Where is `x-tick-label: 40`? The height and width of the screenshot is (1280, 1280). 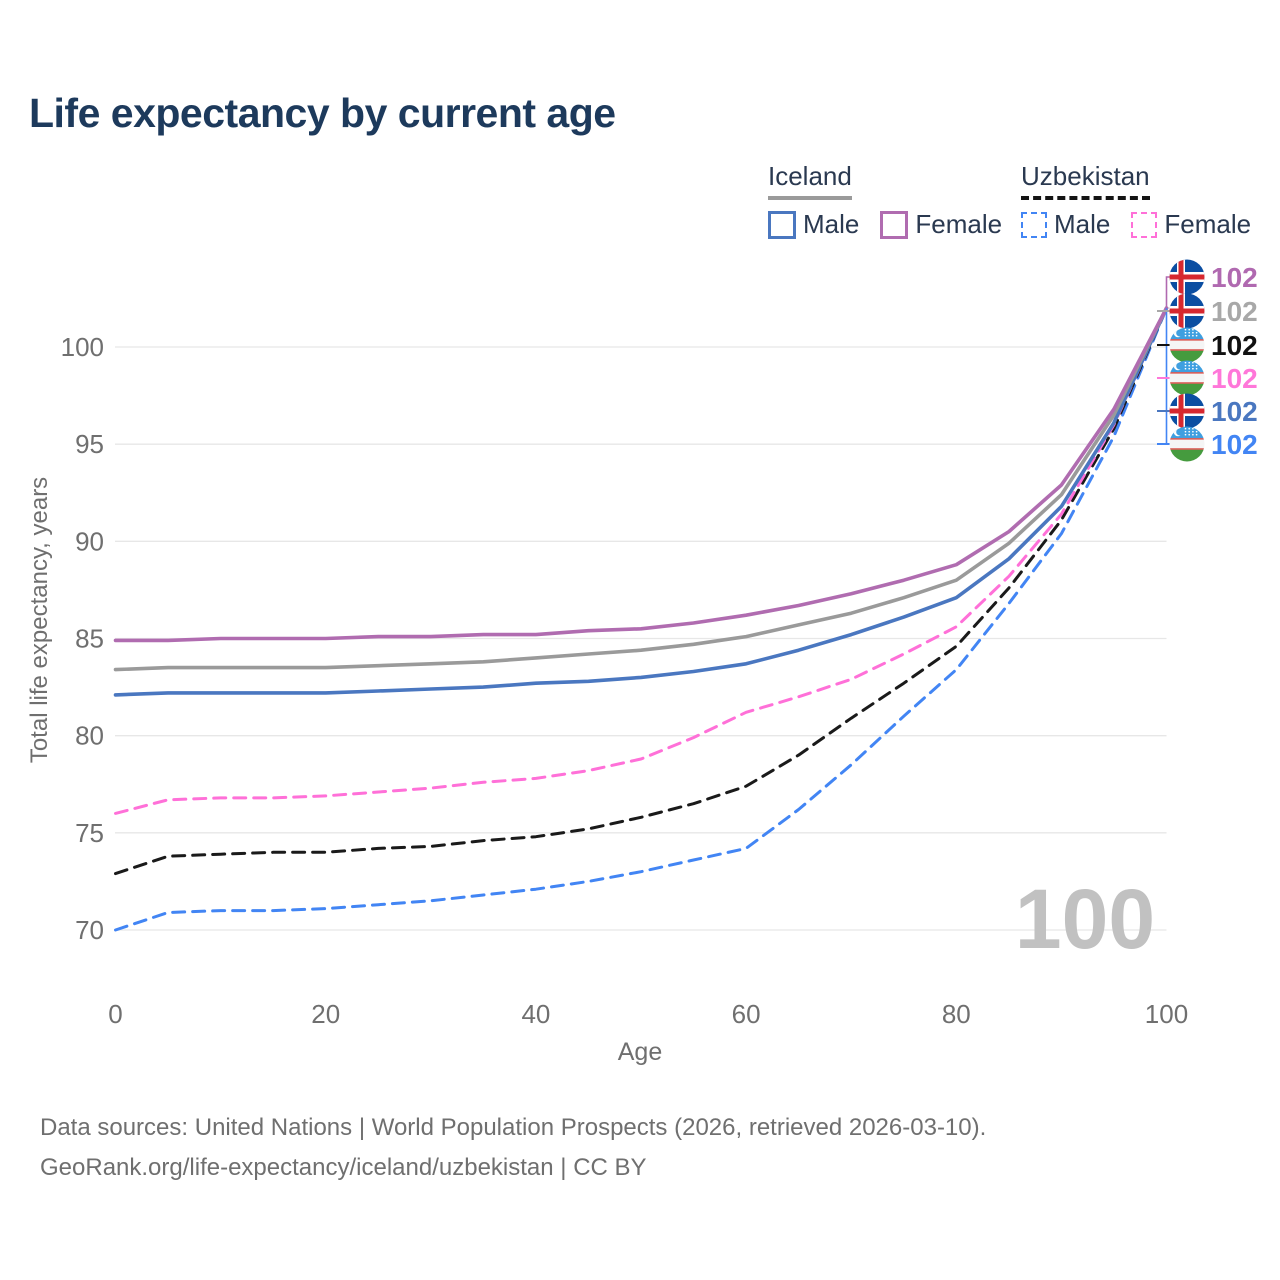 x-tick-label: 40 is located at coordinates (535, 1014).